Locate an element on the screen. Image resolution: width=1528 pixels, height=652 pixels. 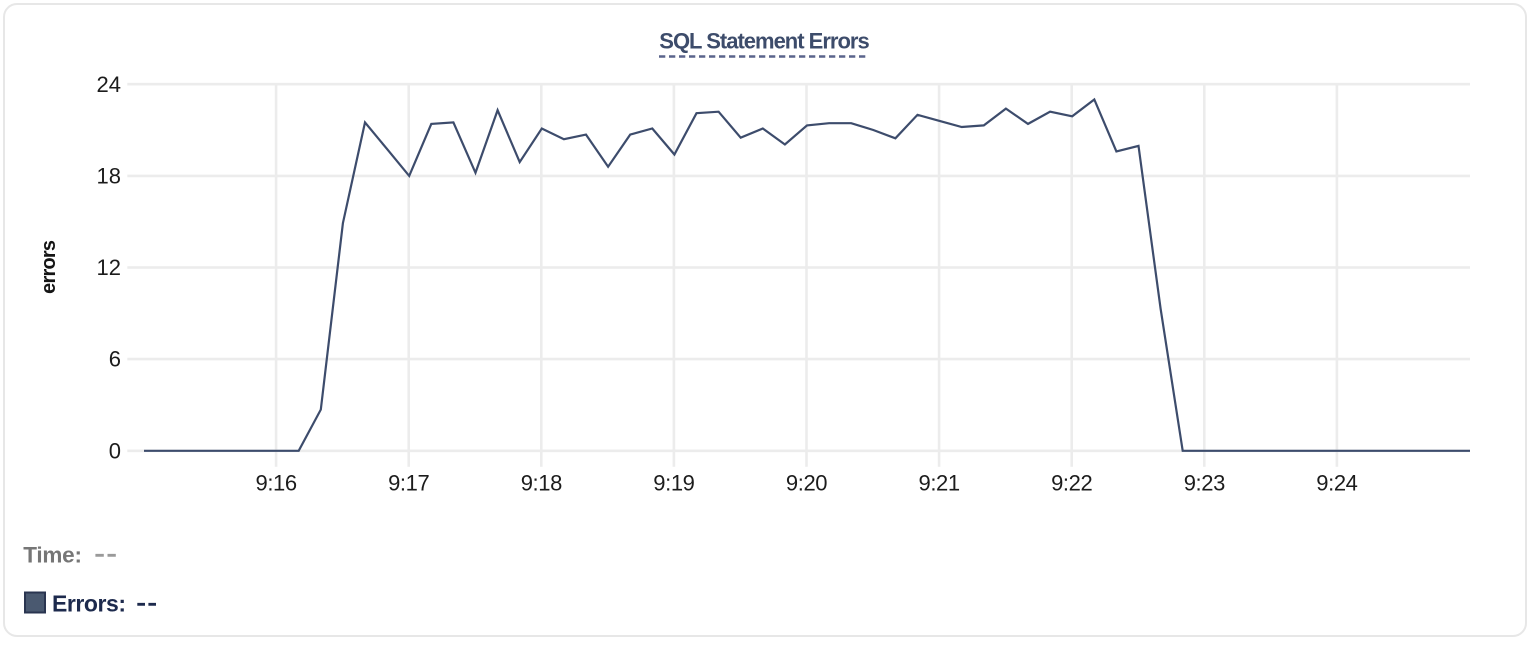
svg-text: 9:21 is located at coordinates (938, 482).